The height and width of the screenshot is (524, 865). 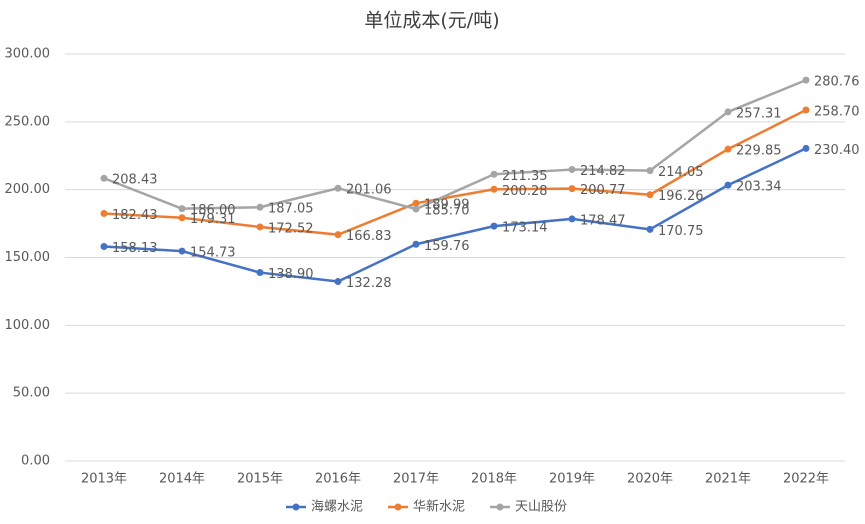 I want to click on data-label: 187.05, so click(x=291, y=209).